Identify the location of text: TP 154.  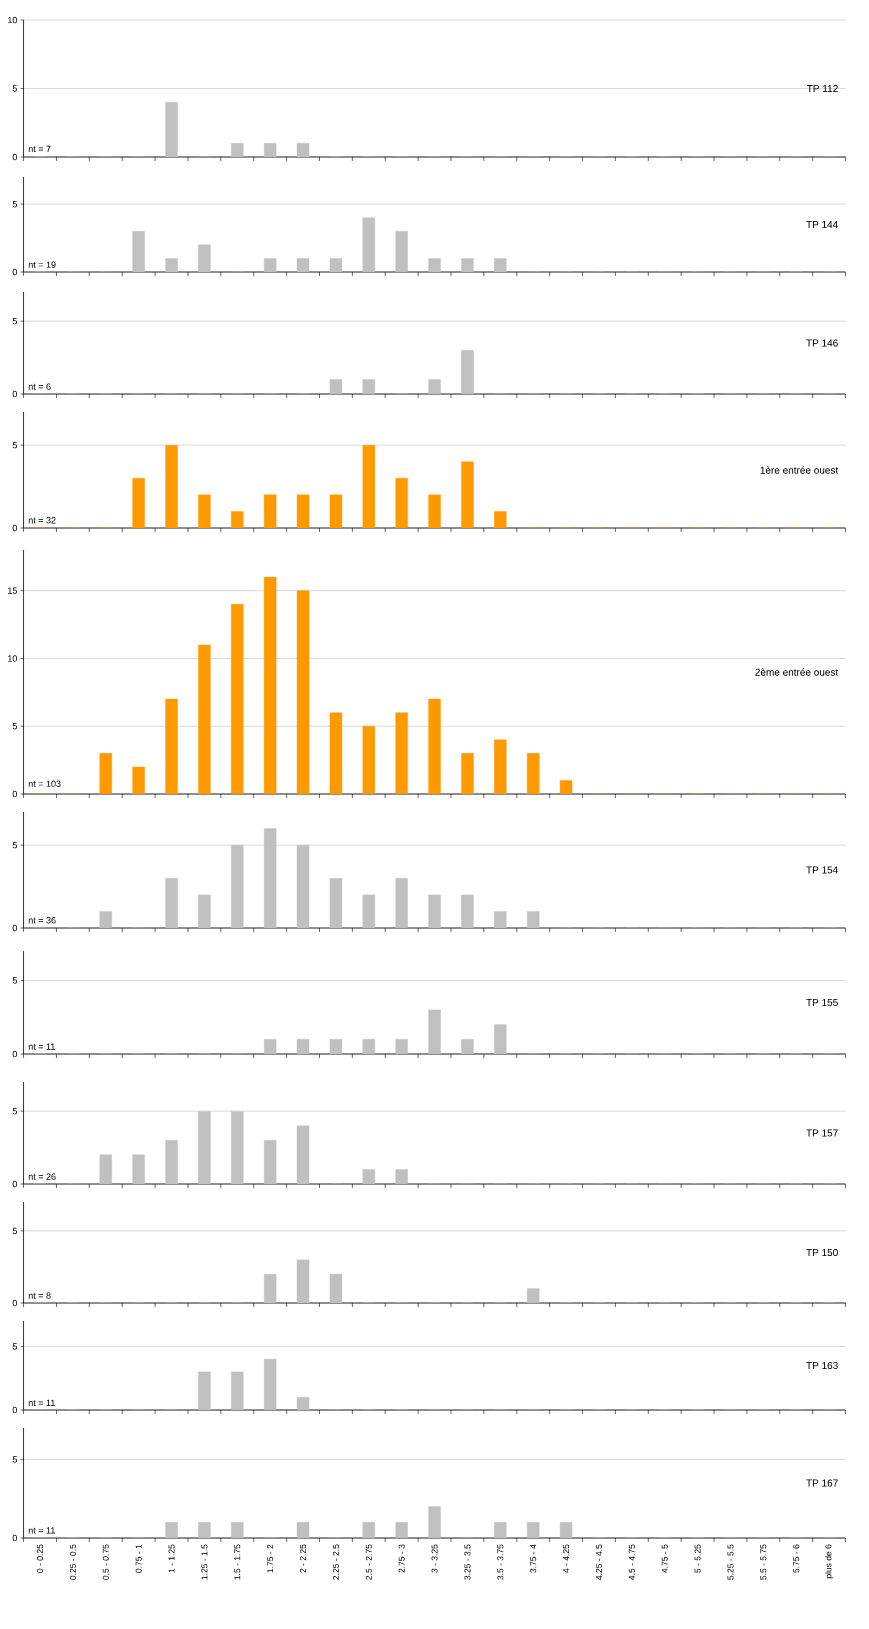
(822, 870).